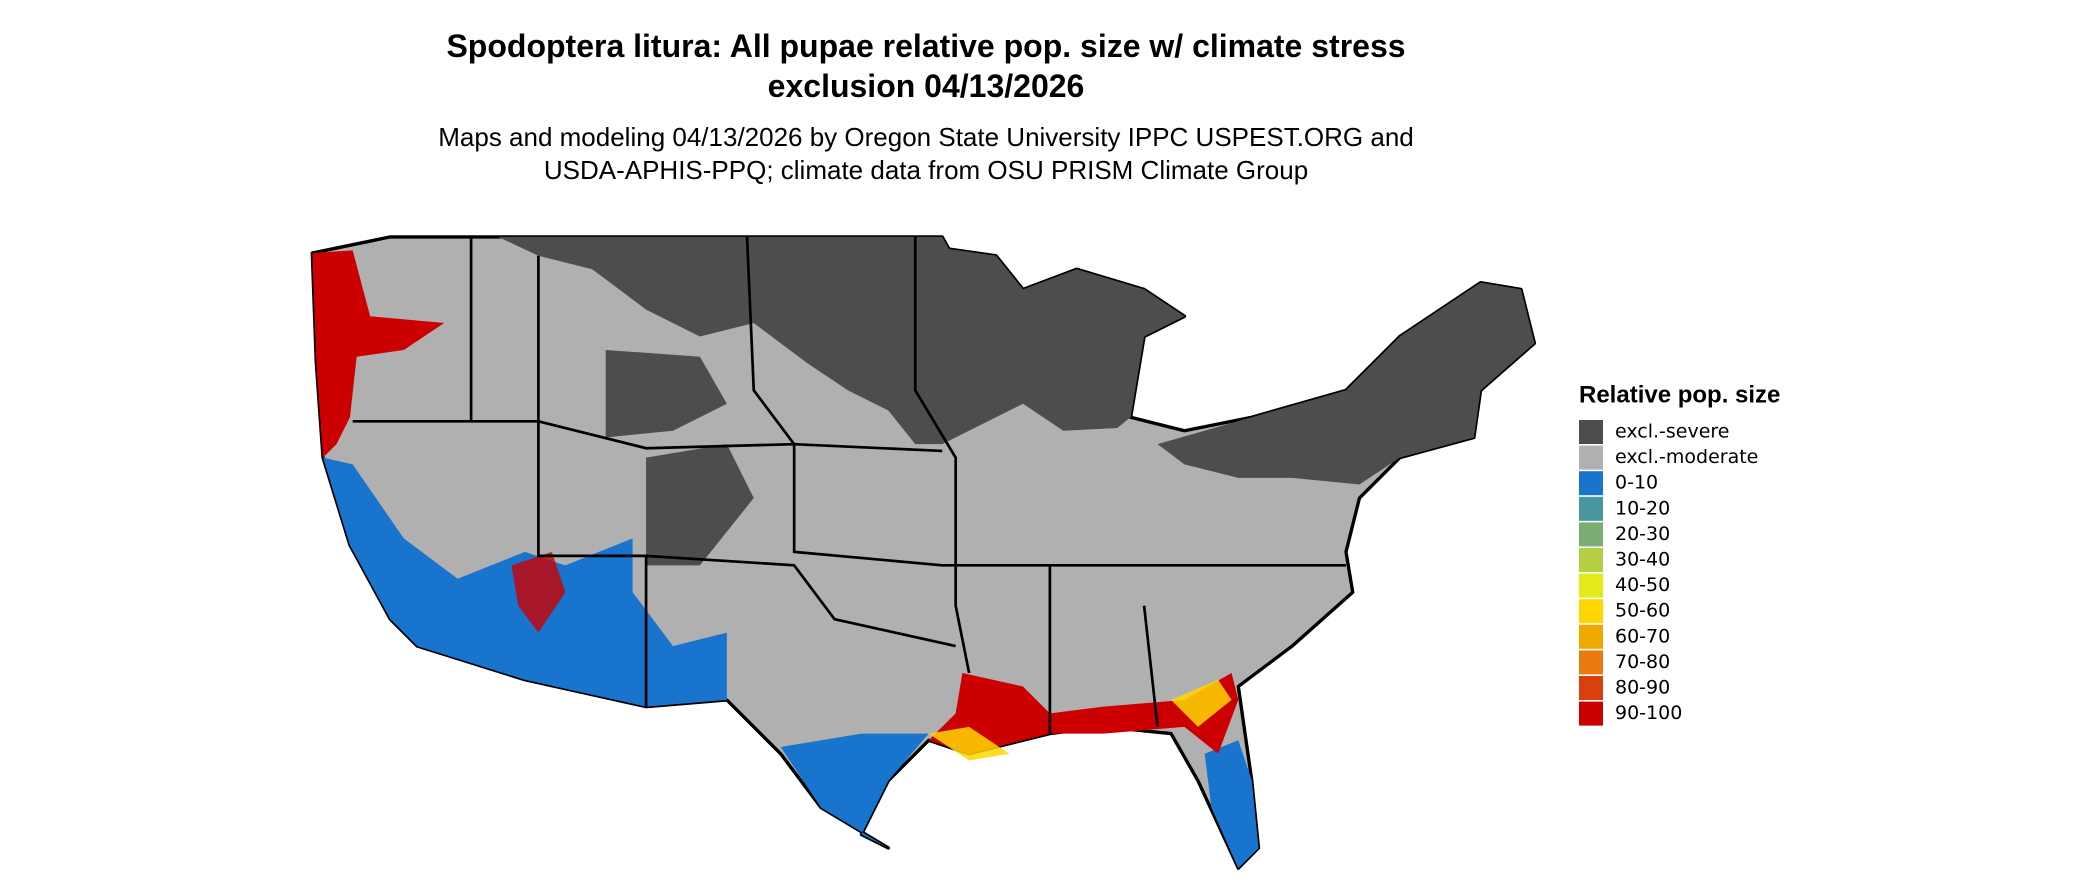 Image resolution: width=2100 pixels, height=892 pixels. Describe the element at coordinates (1642, 508) in the screenshot. I see `legend-label: 10-20` at that location.